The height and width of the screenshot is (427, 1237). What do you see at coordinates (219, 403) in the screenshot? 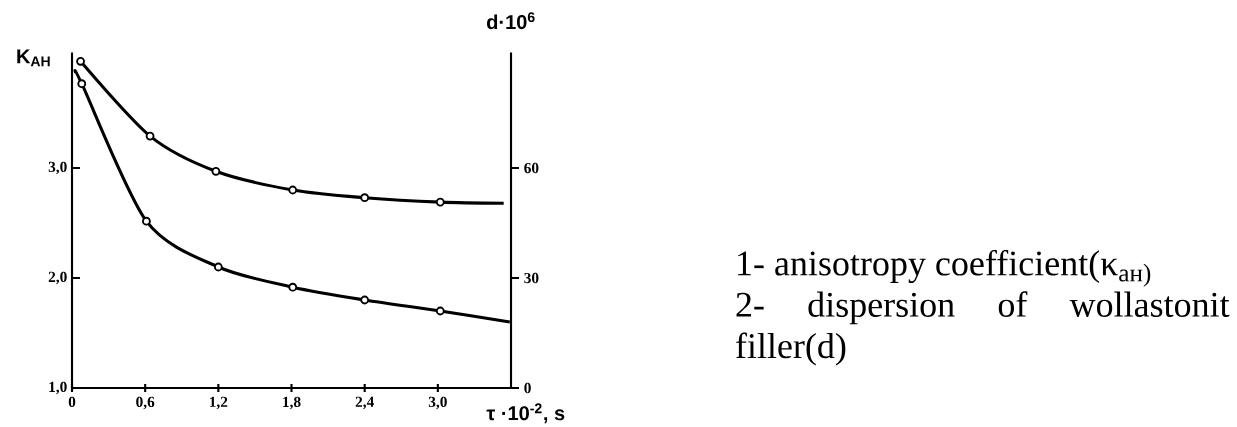
I see `x-tick-label: 1,2` at bounding box center [219, 403].